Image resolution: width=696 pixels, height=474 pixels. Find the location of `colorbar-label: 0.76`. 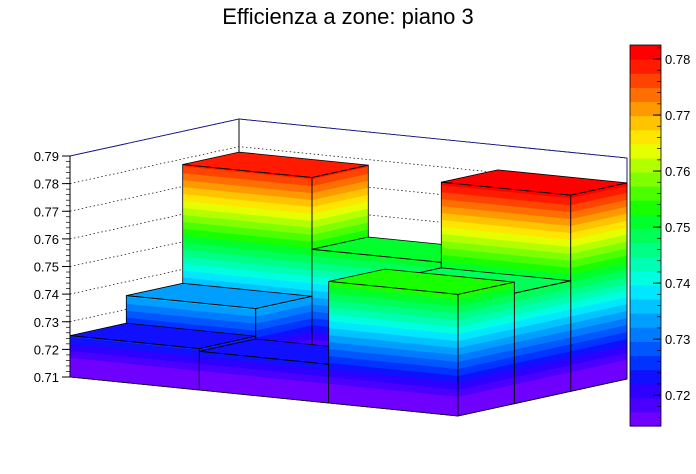

colorbar-label: 0.76 is located at coordinates (677, 171).